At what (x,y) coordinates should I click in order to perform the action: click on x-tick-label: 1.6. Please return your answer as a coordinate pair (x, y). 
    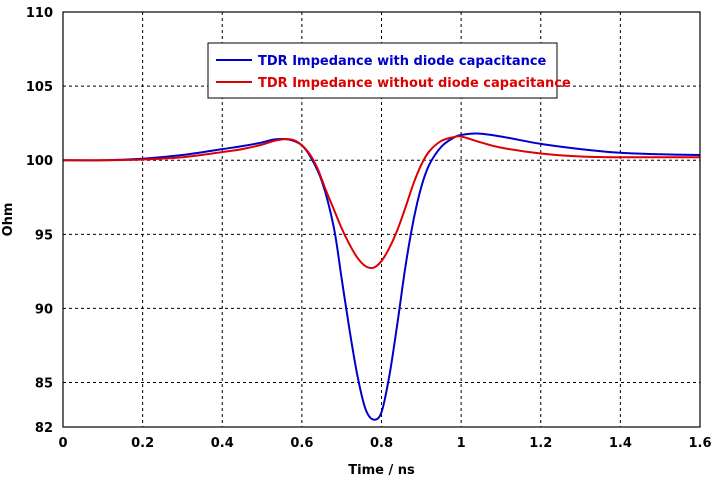
    Looking at the image, I should click on (699, 443).